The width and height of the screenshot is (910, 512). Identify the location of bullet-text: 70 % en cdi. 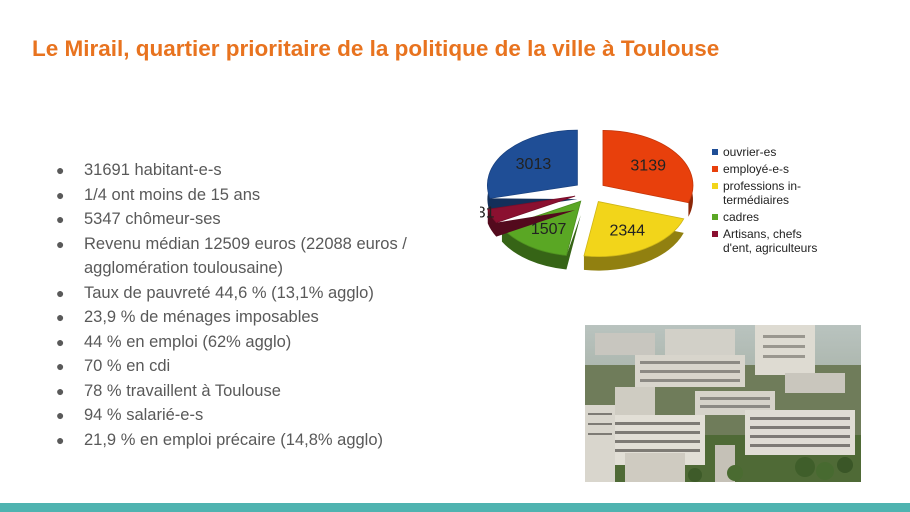
(127, 366).